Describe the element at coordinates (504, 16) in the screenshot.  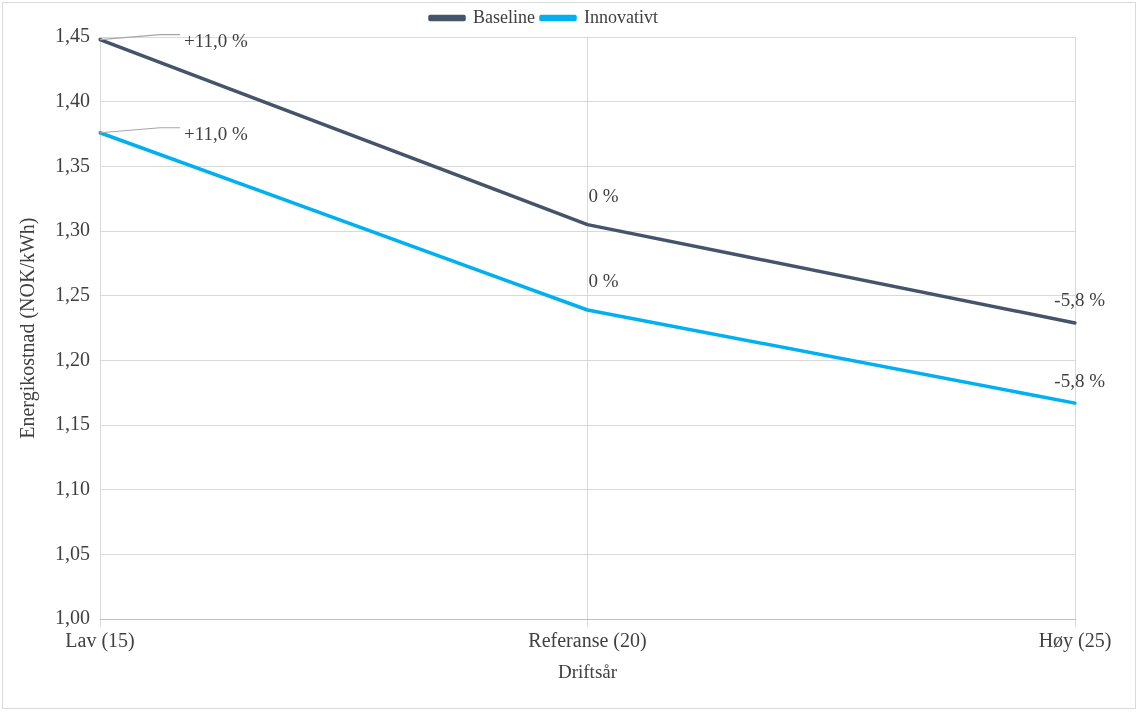
I see `legend-label: Baseline` at that location.